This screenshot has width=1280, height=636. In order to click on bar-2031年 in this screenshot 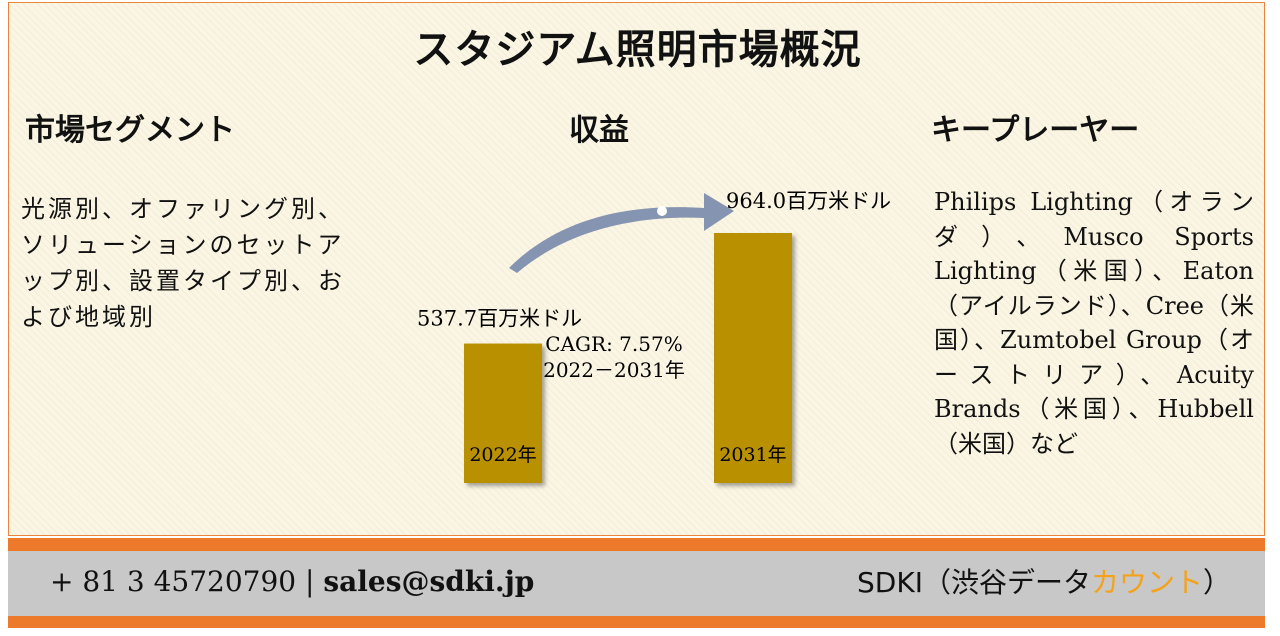, I will do `click(753, 358)`.